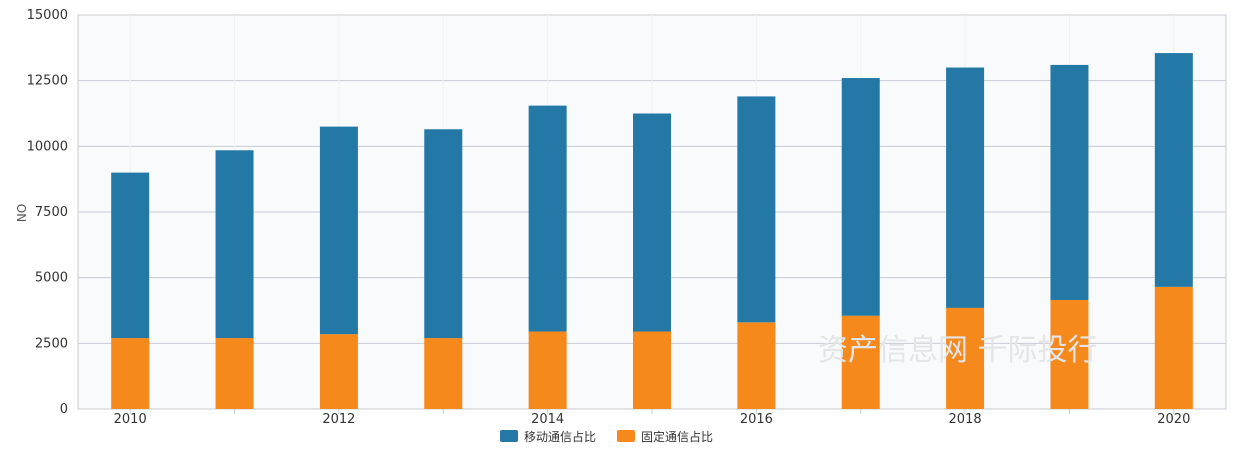 This screenshot has width=1237, height=454. Describe the element at coordinates (606, 436) in the screenshot. I see `legend: 移动通信占比 固定通信占比` at that location.